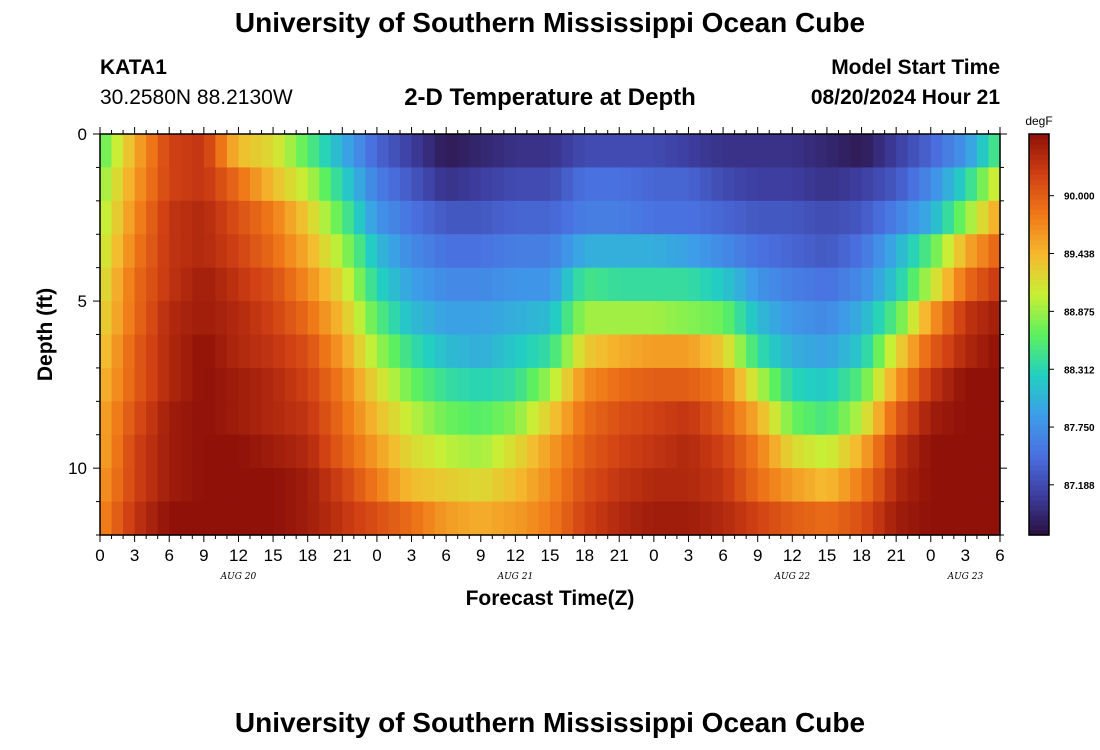 The image size is (1100, 750). Describe the element at coordinates (376, 555) in the screenshot. I see `x-tick-label: 0` at that location.